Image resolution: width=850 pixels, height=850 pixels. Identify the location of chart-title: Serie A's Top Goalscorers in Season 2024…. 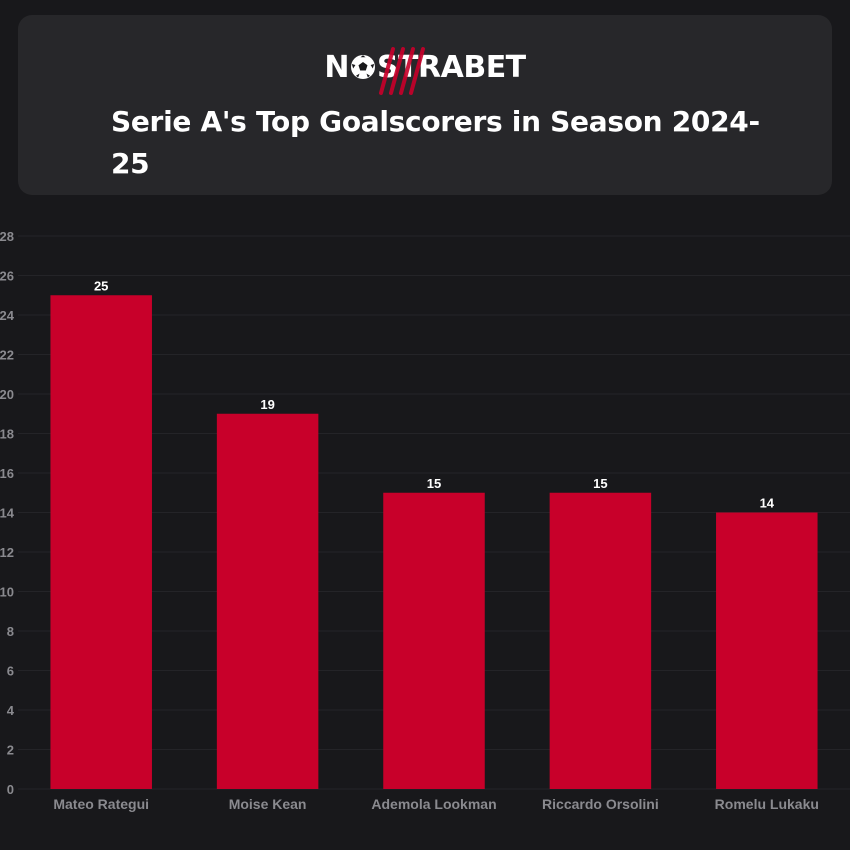
(435, 142).